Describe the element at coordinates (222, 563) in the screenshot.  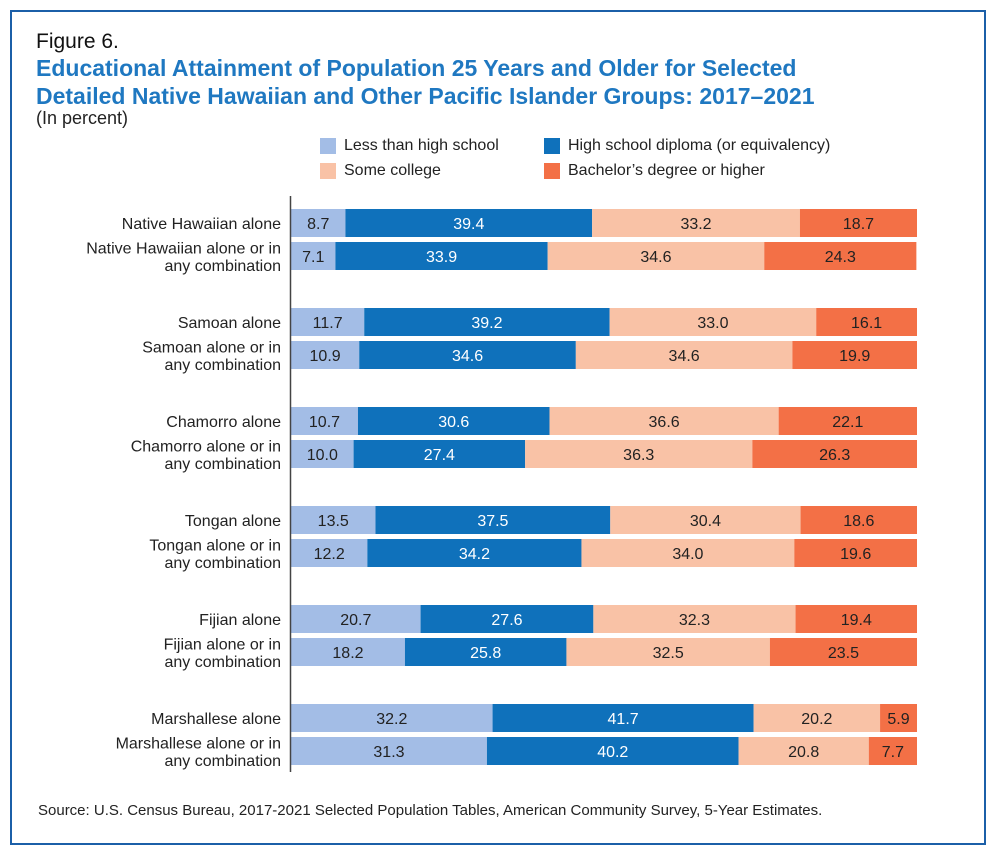
I see `category-label-tongan-alone-or-in-any-combination-line-2: any combination` at that location.